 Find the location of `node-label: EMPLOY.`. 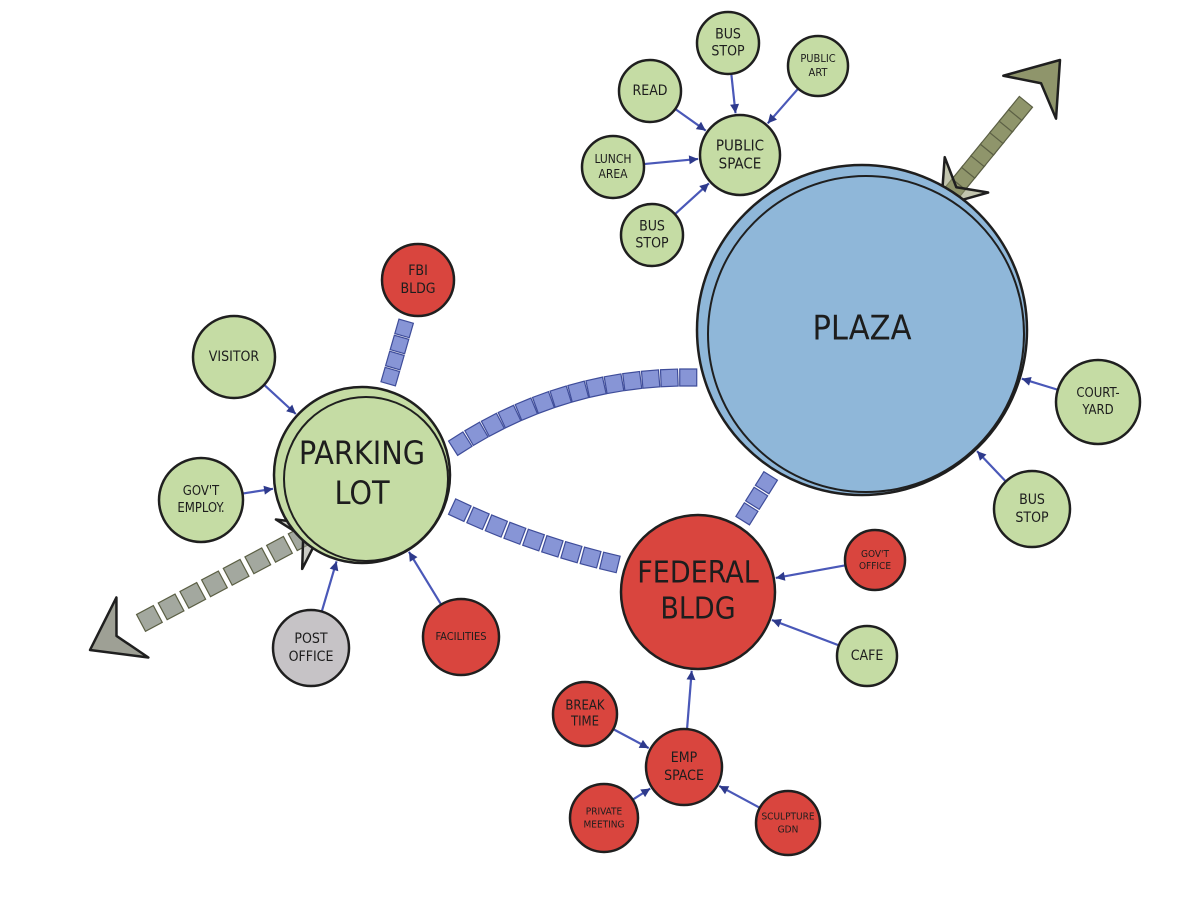

node-label: EMPLOY. is located at coordinates (200, 508).